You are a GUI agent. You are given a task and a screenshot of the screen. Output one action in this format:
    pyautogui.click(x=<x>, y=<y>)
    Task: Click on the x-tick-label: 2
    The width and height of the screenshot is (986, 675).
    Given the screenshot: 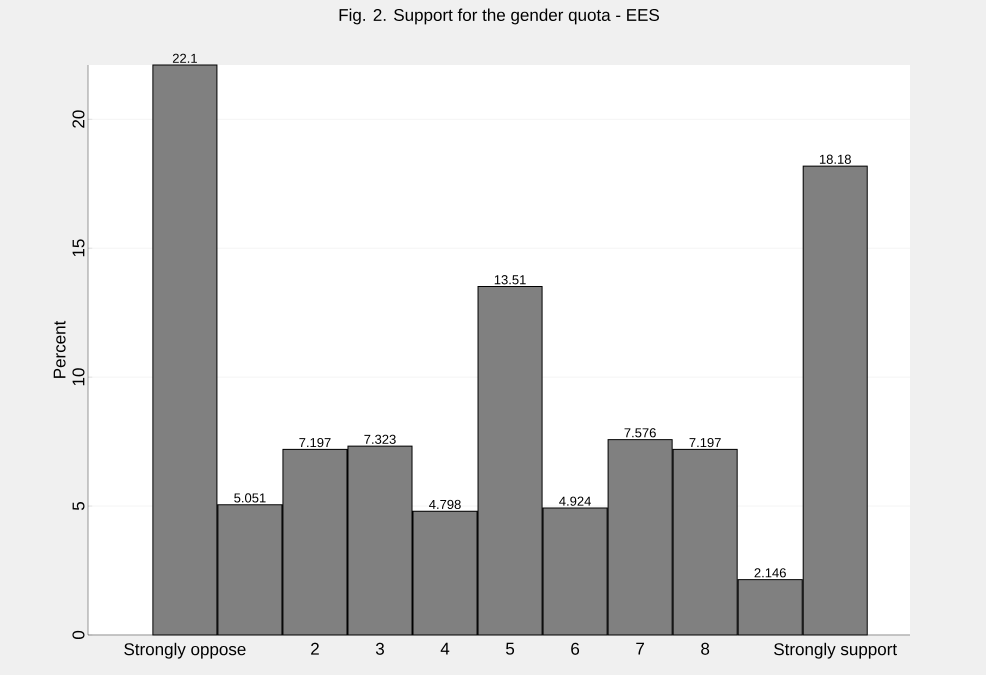 What is the action you would take?
    pyautogui.click(x=315, y=648)
    